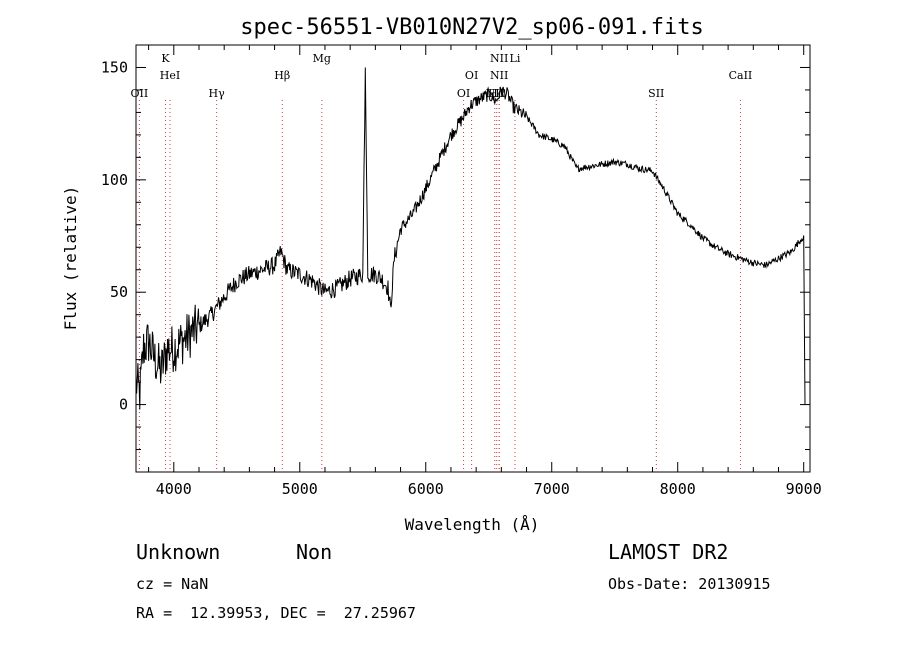 Image resolution: width=900 pixels, height=650 pixels. What do you see at coordinates (741, 75) in the screenshot?
I see `line-marker-label: CaII` at bounding box center [741, 75].